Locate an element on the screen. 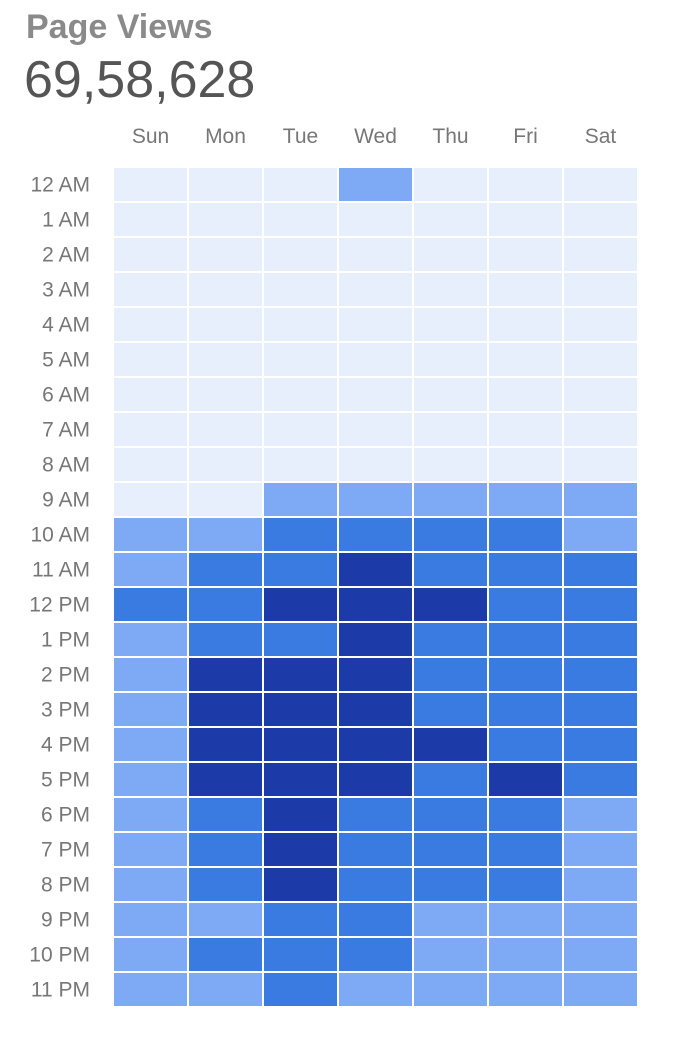  heatmap-cell-wed-7pm is located at coordinates (375, 849).